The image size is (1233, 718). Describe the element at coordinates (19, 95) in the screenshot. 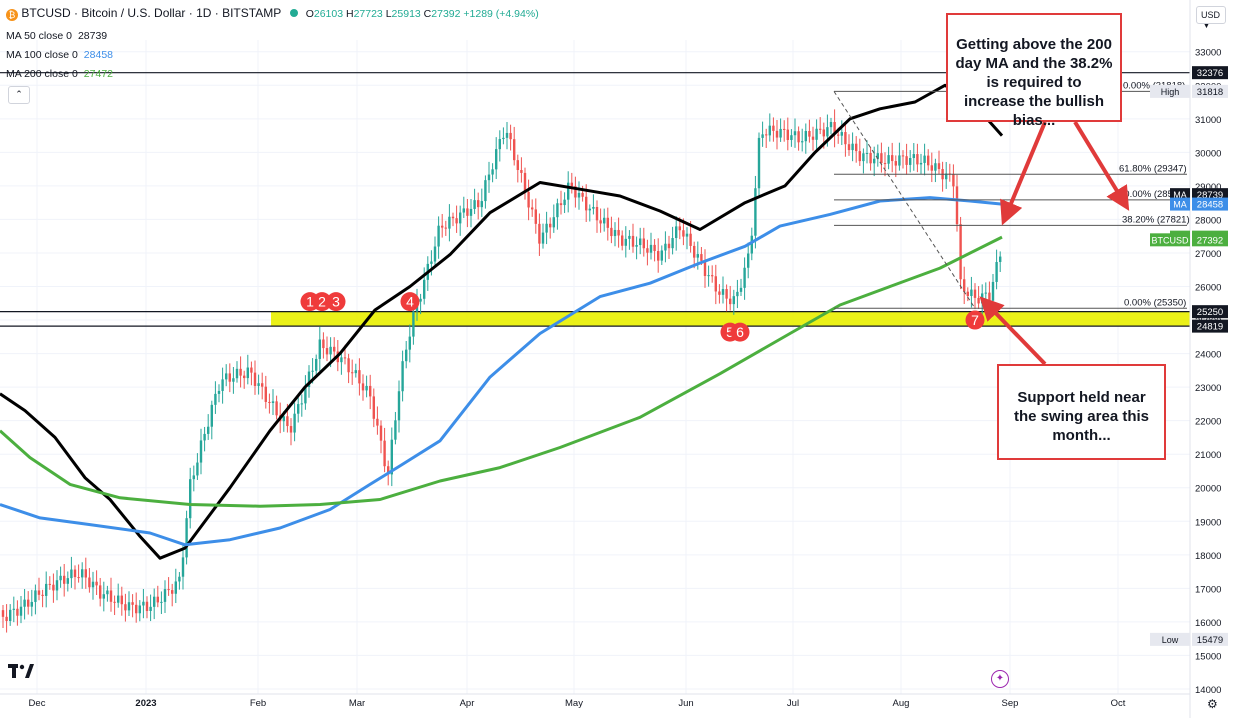

I see `collapse-legend-button: ⌃` at that location.